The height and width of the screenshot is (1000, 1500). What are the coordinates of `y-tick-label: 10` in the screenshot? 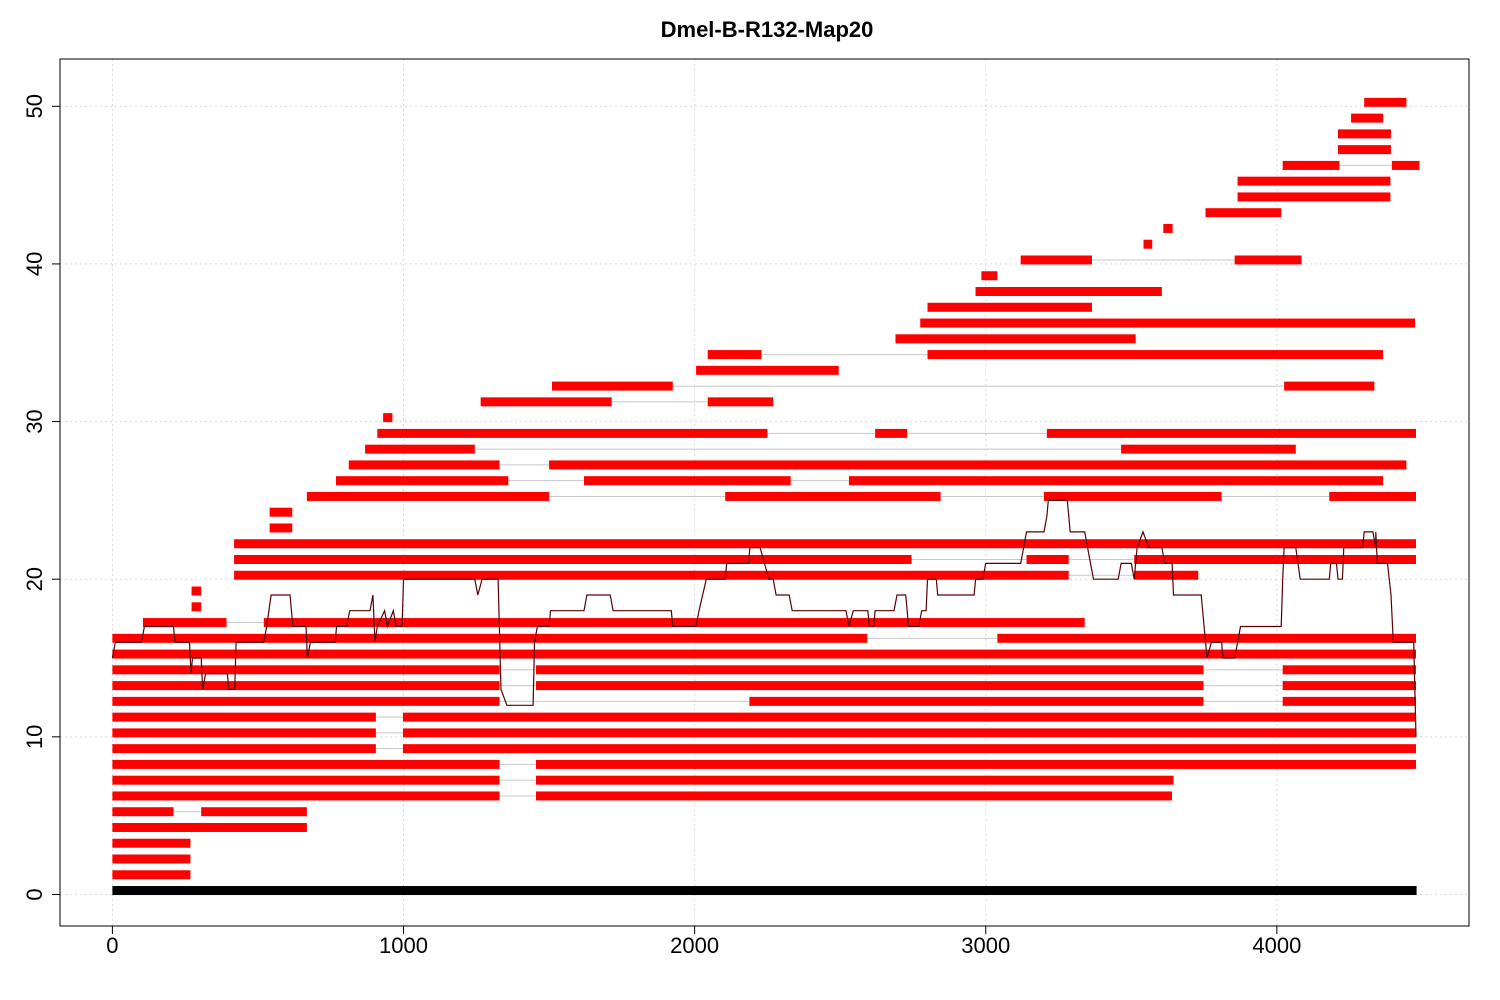 It's located at (34, 737).